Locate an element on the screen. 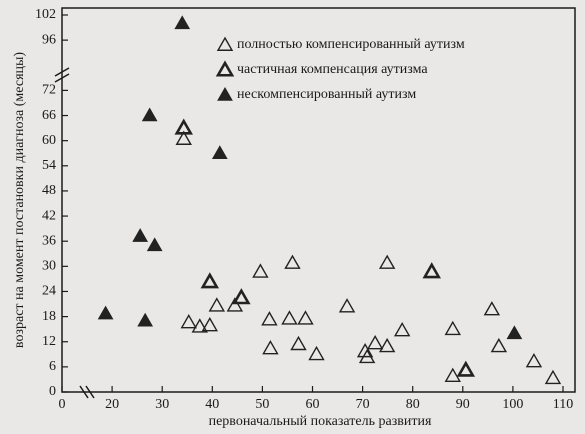 The height and width of the screenshot is (434, 585). y-tick-label: 24 is located at coordinates (49, 291).